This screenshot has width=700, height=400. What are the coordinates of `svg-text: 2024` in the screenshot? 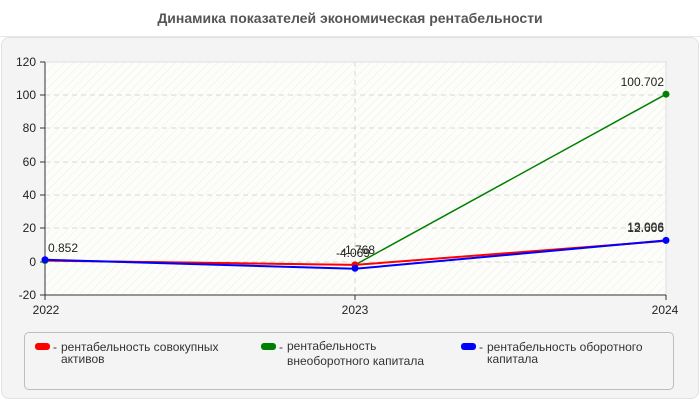 It's located at (665, 310).